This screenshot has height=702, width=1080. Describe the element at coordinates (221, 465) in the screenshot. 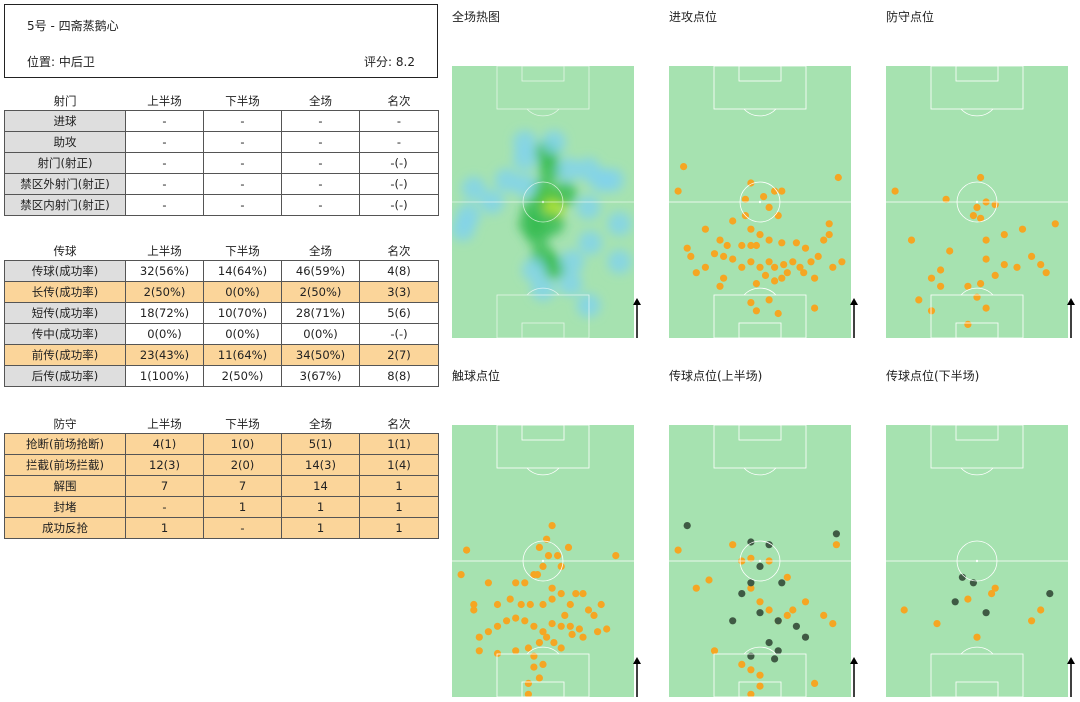

I see `table-row: 拦截(前场拦截) 12(3) 2(0) 14(3) 1(4)` at that location.